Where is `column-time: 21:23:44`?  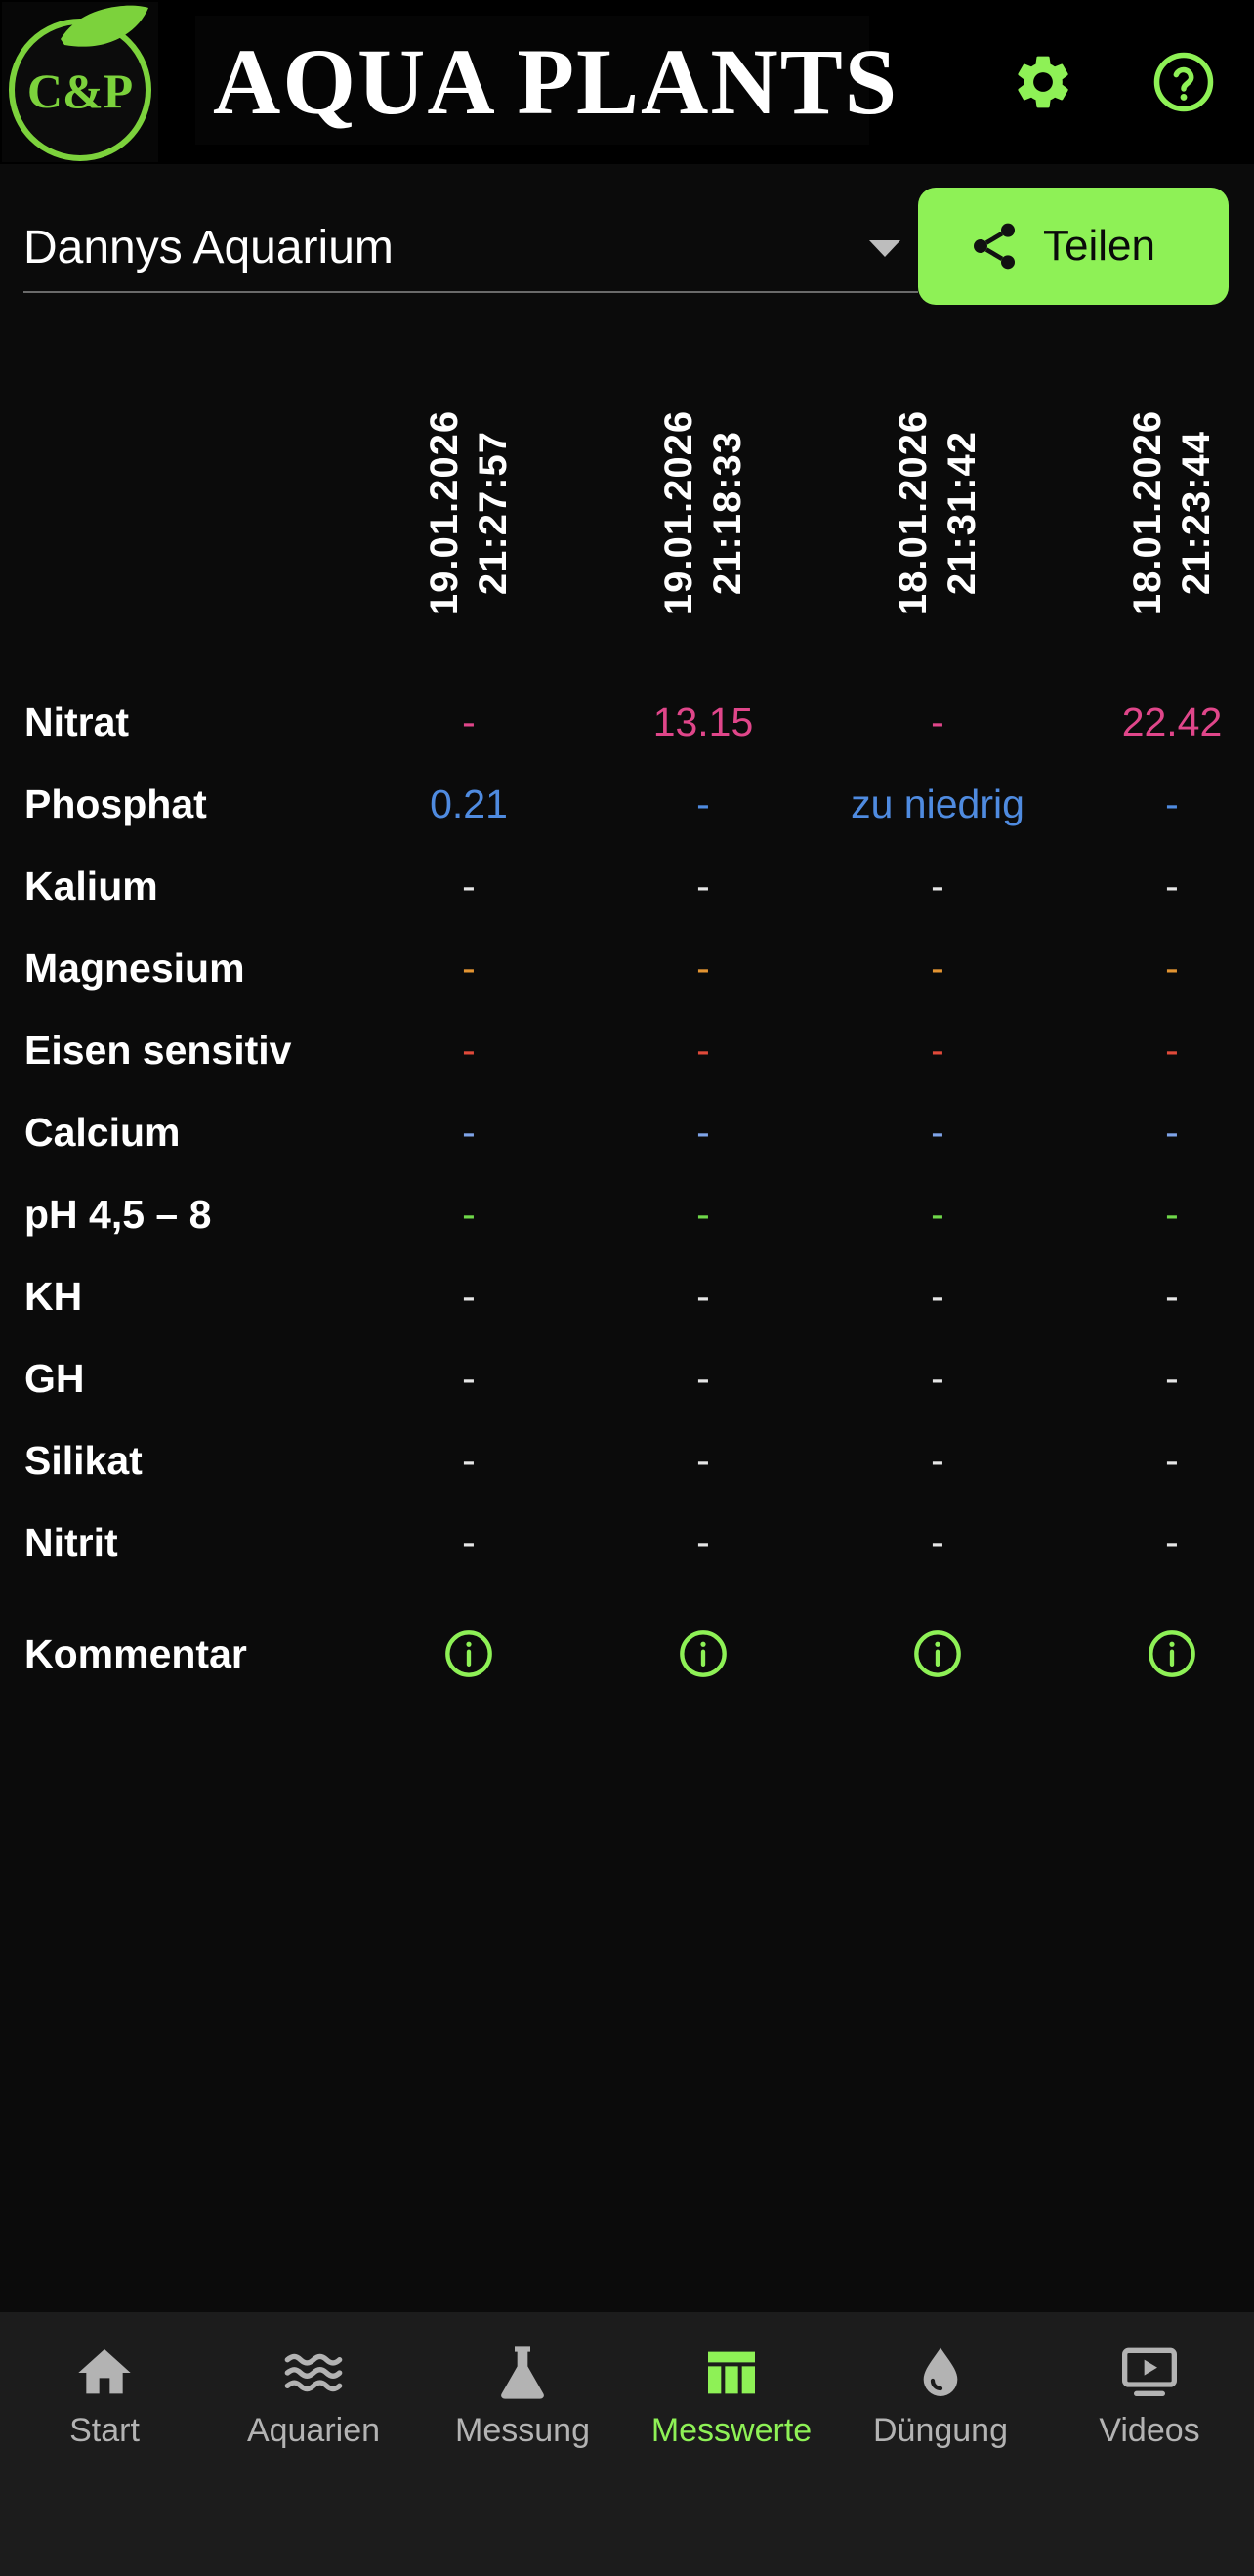
column-time: 21:23:44 is located at coordinates (1196, 513).